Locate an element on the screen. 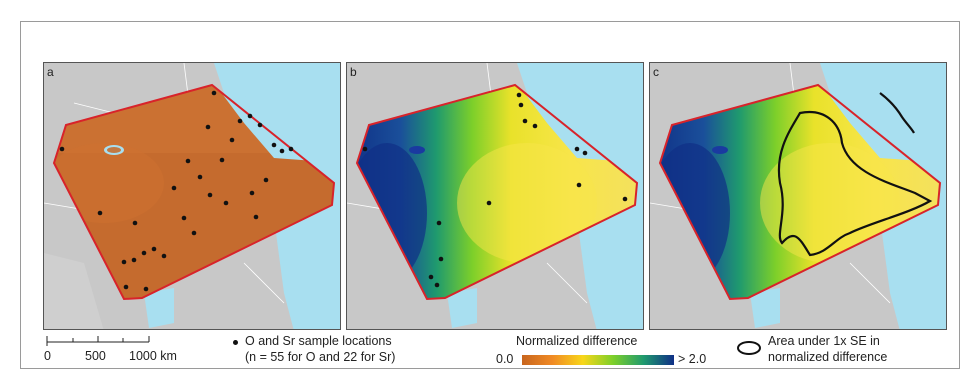 Image resolution: width=978 pixels, height=385 pixels. land-shade is located at coordinates (74, 291).